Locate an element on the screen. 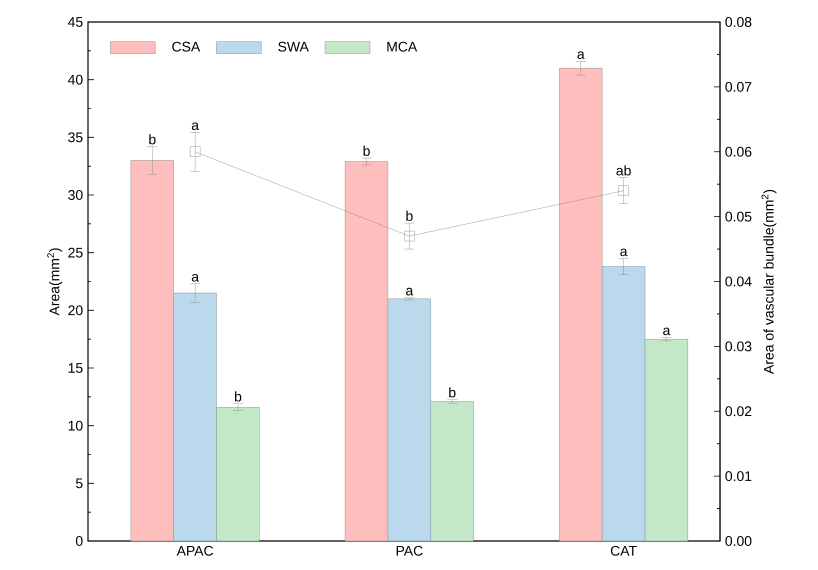 Image resolution: width=818 pixels, height=570 pixels. y-tick-label: 40 is located at coordinates (75, 79).